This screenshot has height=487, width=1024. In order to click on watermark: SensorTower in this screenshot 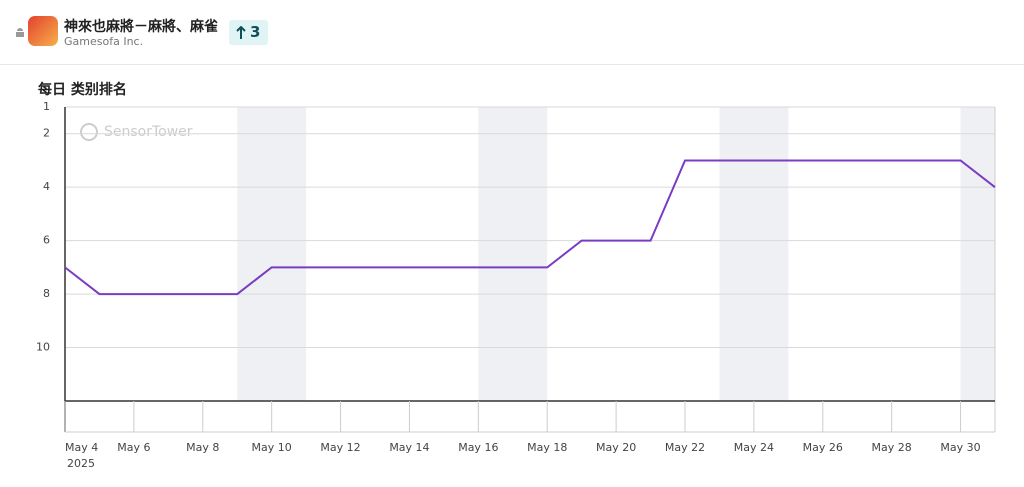, I will do `click(148, 132)`.